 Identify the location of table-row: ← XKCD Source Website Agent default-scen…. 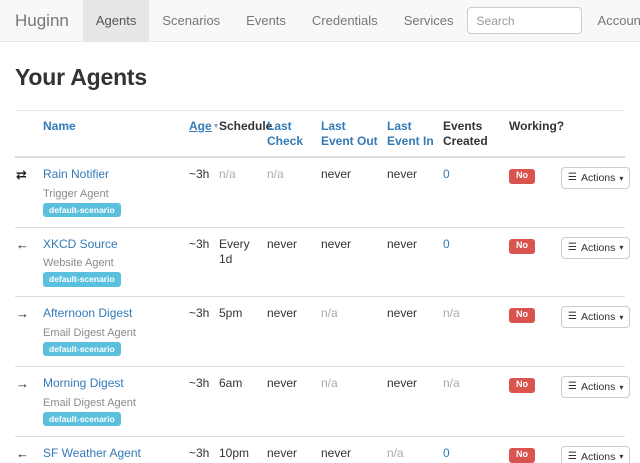
(323, 261).